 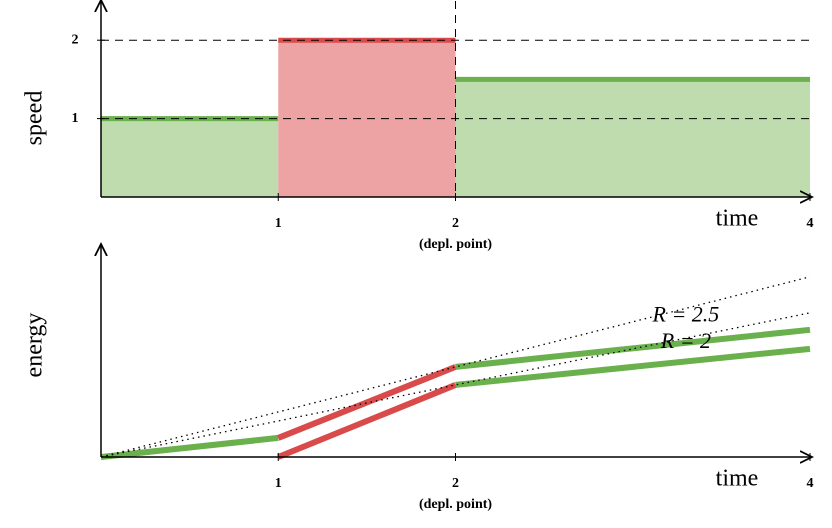 I want to click on y-axis-label: energy, so click(x=35, y=345).